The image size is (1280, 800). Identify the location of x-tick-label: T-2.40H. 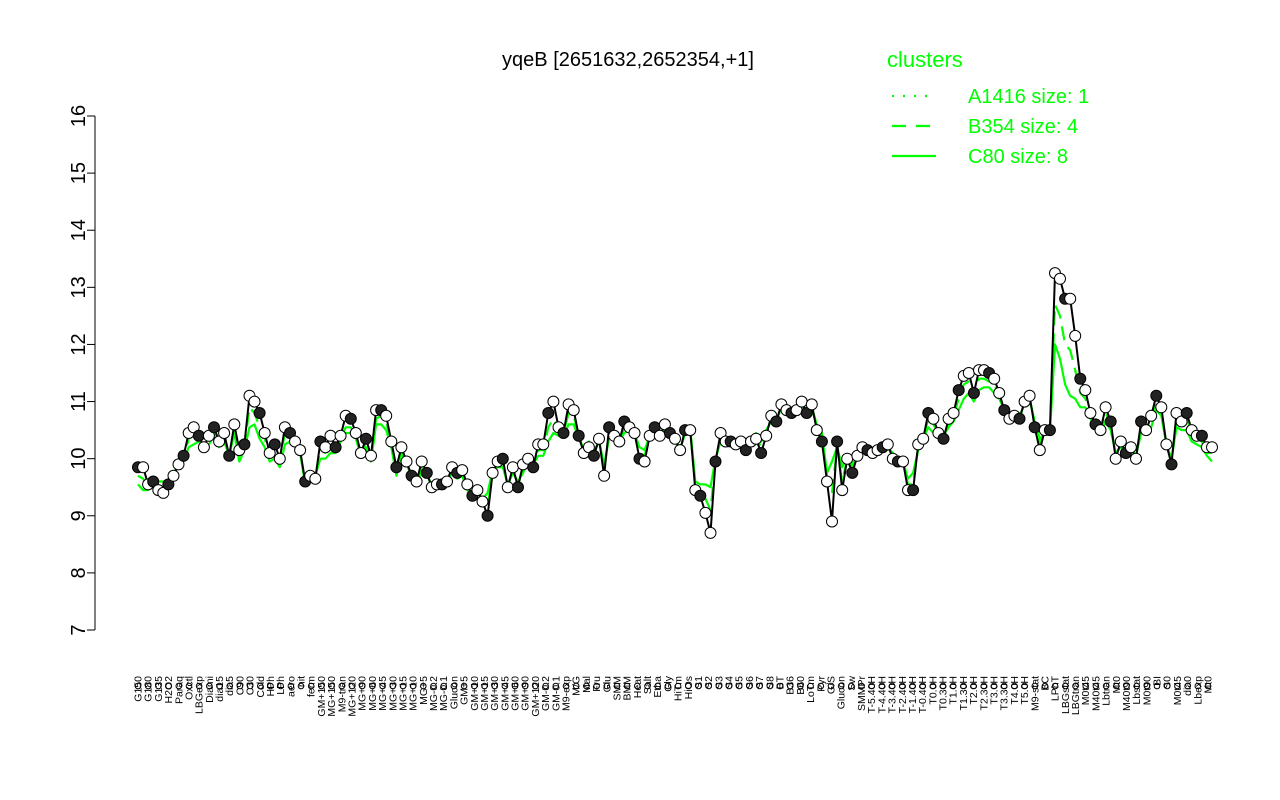
(903, 694).